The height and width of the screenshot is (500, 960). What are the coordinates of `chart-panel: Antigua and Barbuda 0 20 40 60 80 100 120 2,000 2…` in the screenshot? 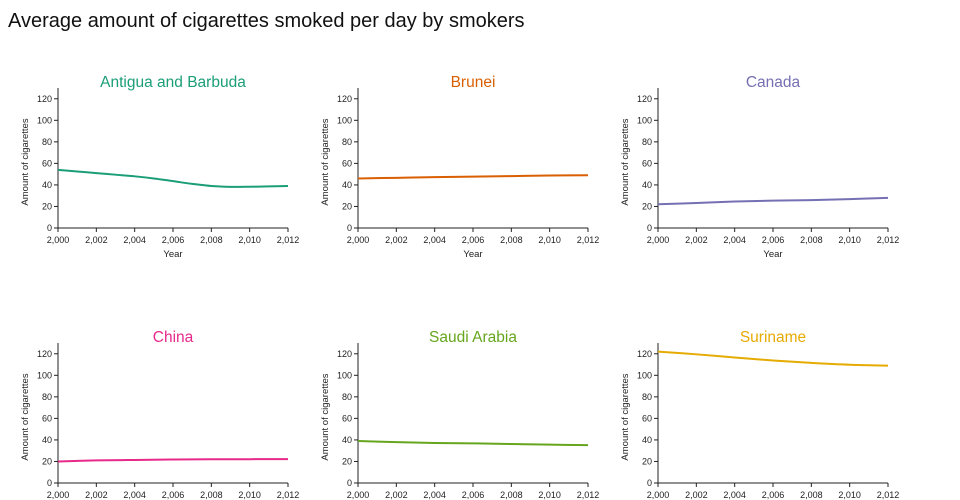 It's located at (159, 167).